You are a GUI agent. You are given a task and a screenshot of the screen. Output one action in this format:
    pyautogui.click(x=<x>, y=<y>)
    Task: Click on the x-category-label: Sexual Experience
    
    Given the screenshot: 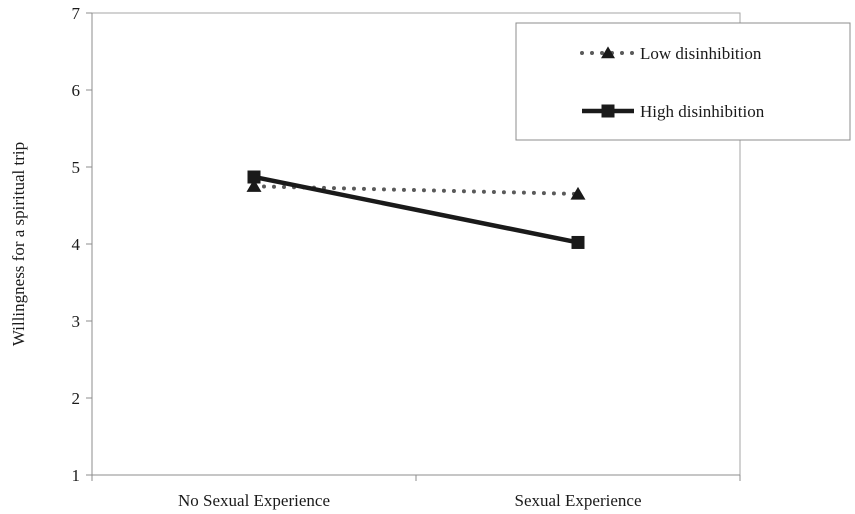 What is the action you would take?
    pyautogui.click(x=578, y=500)
    